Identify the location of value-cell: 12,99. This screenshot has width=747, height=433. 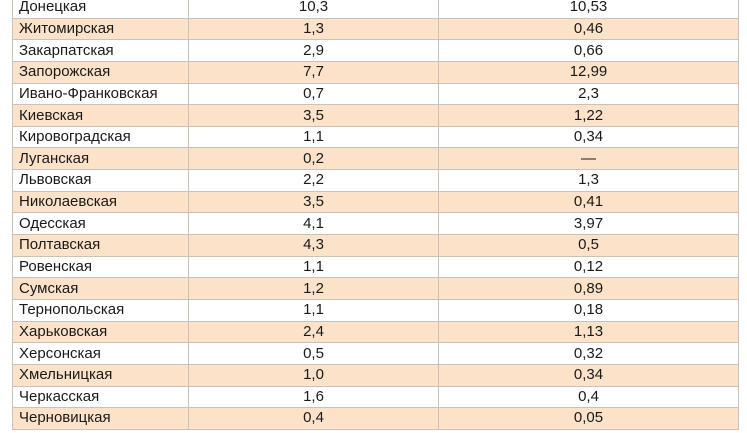
(588, 72).